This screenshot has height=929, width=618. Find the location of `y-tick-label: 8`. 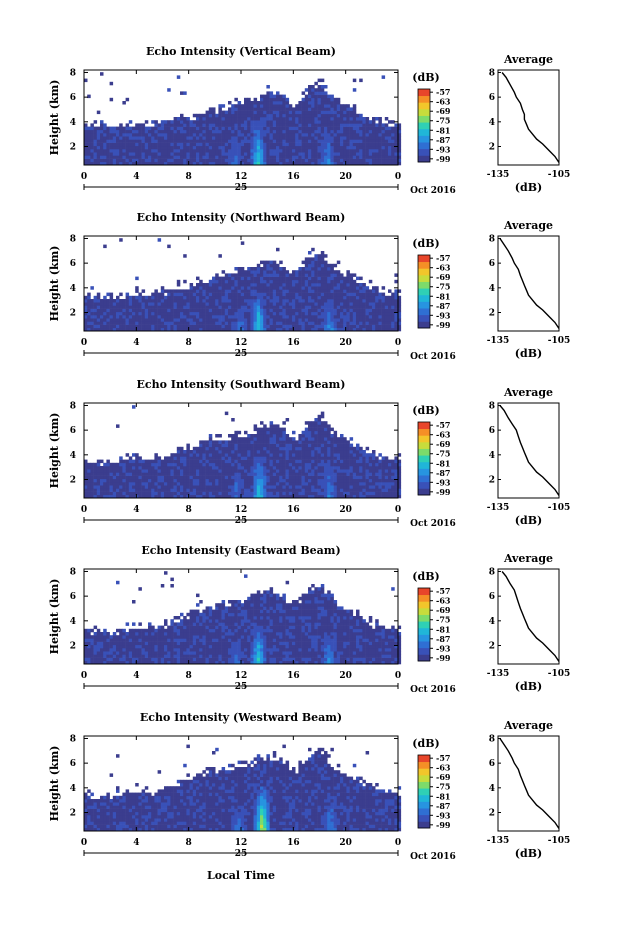

y-tick-label: 8 is located at coordinates (73, 73).